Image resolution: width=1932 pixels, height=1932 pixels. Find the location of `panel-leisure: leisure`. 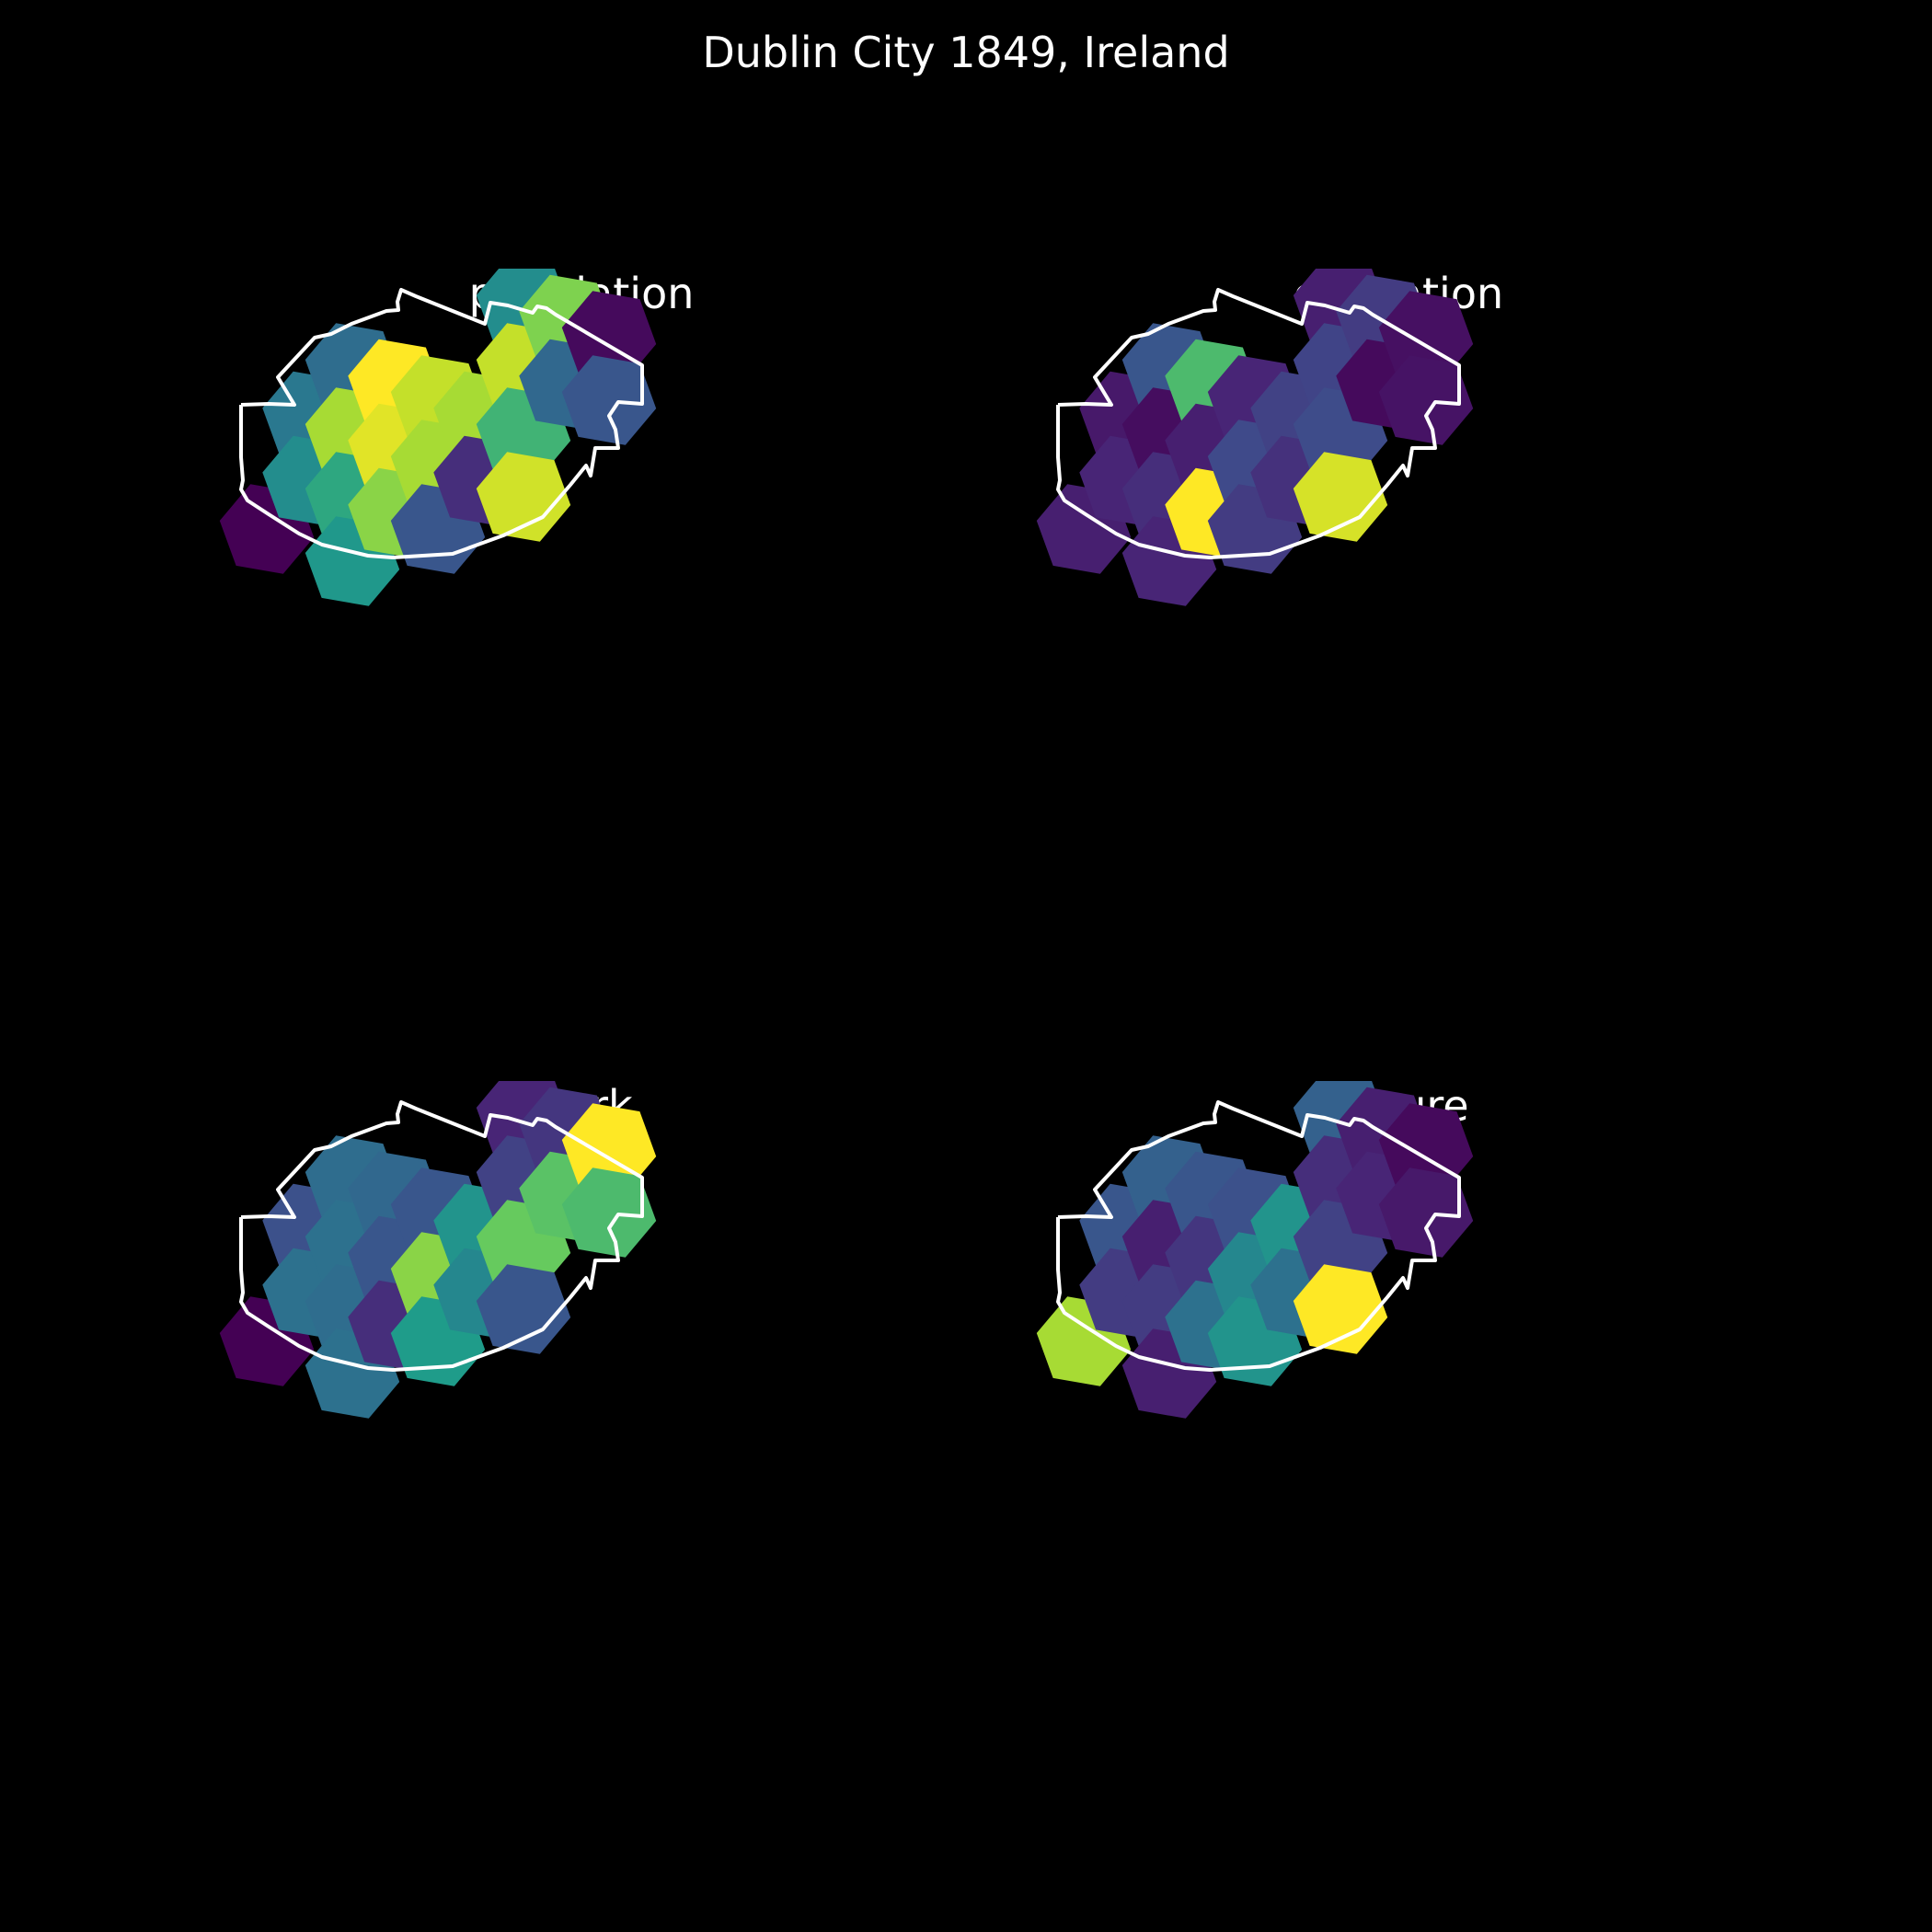

panel-leisure: leisure is located at coordinates (1398, 1403).